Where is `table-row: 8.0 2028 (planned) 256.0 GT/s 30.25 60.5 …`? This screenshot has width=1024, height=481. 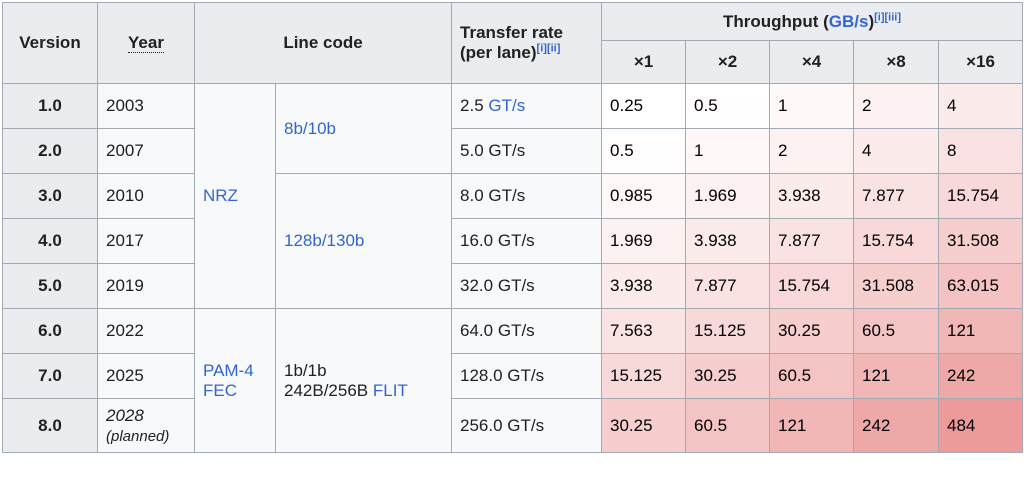
table-row: 8.0 2028 (planned) 256.0 GT/s 30.25 60.5 … is located at coordinates (513, 425).